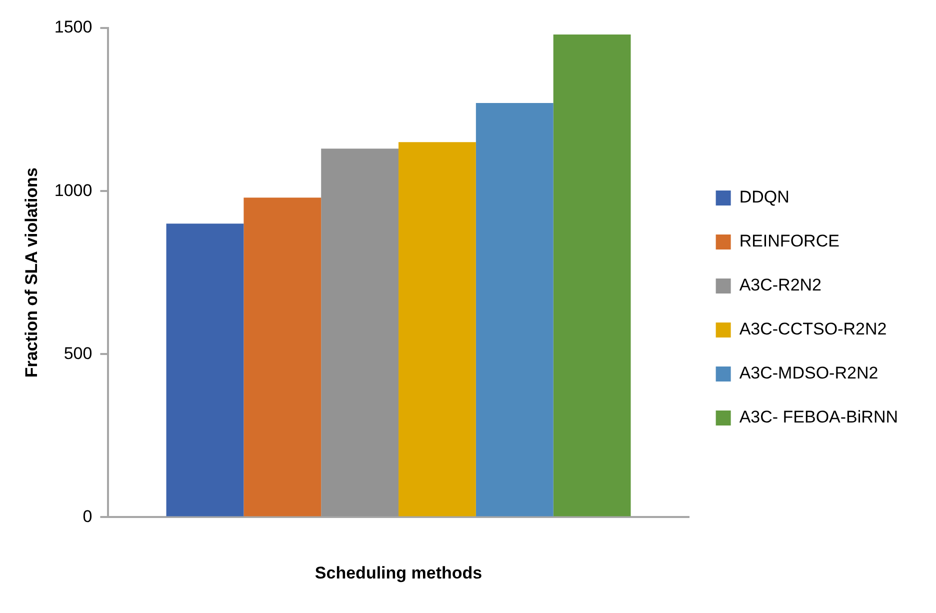  Describe the element at coordinates (31, 273) in the screenshot. I see `y-axis-title: Fraction of SLA violations` at that location.